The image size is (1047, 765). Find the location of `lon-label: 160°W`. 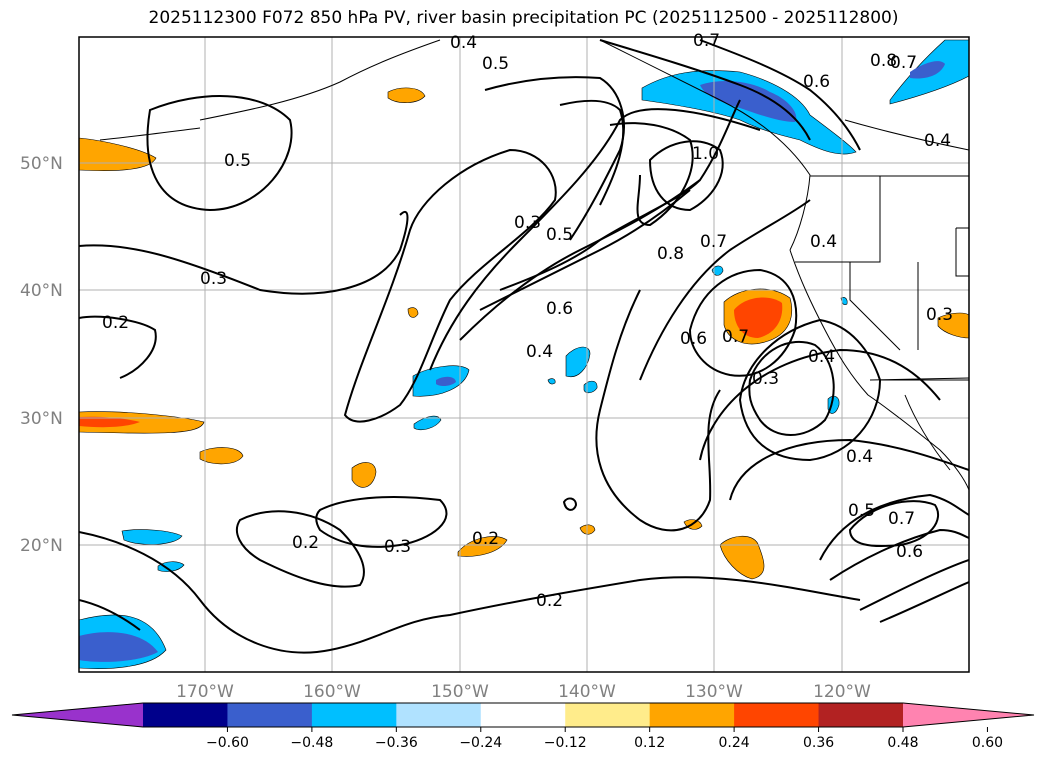

lon-label: 160°W is located at coordinates (332, 692).